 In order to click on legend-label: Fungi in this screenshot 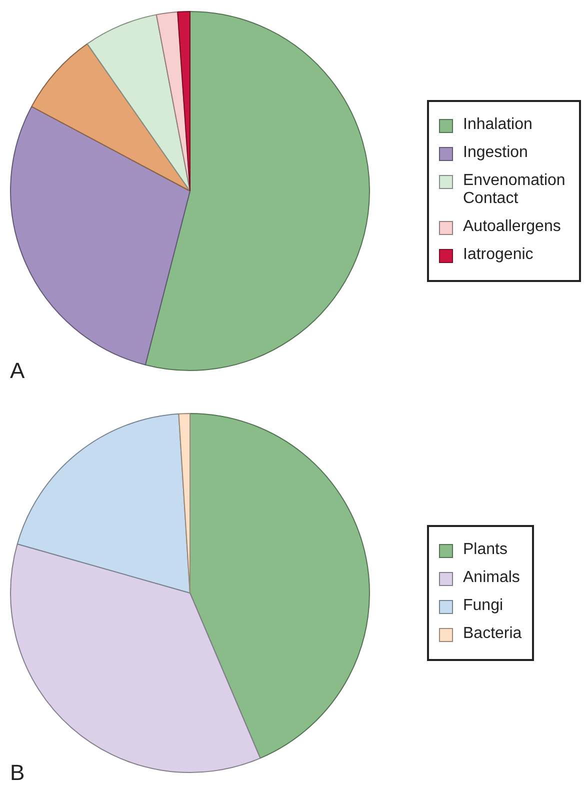, I will do `click(483, 606)`.